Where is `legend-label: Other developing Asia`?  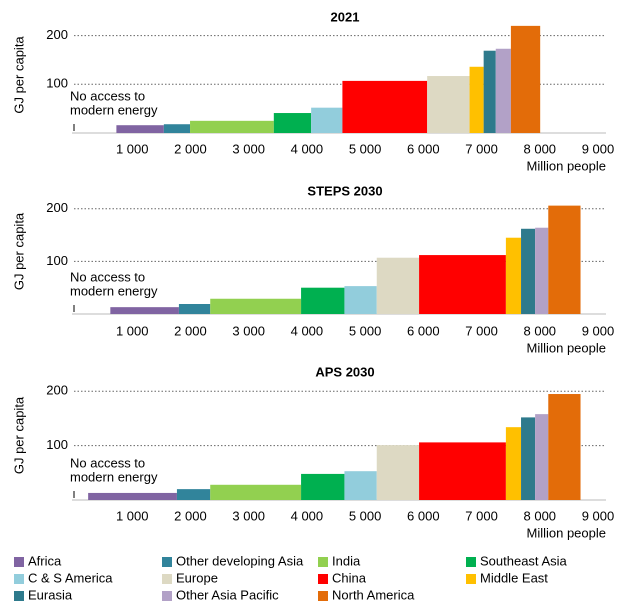
legend-label: Other developing Asia is located at coordinates (240, 560).